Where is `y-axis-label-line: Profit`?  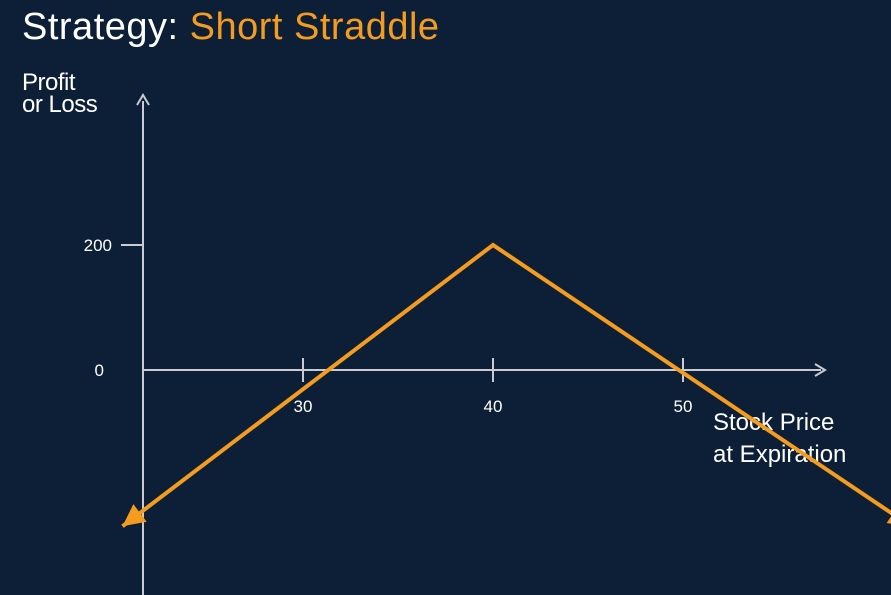
y-axis-label-line: Profit is located at coordinates (49, 82).